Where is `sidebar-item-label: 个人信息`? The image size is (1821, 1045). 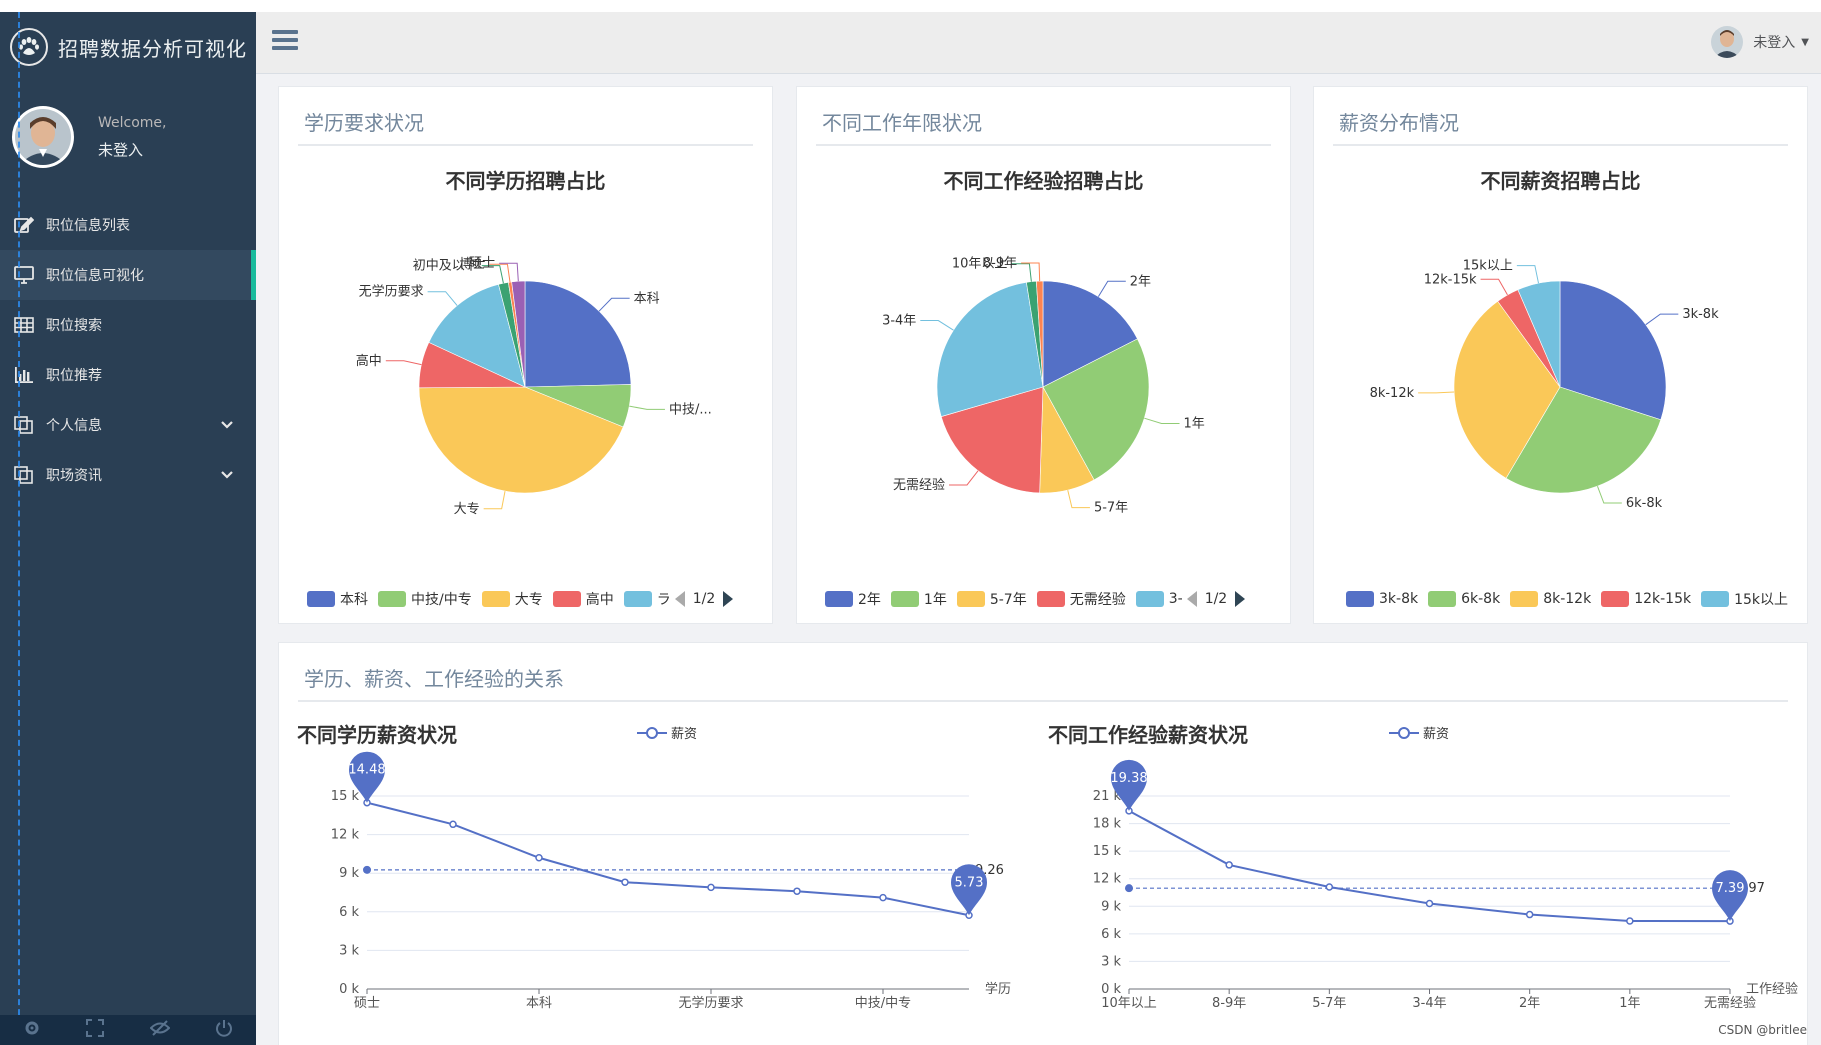
sidebar-item-label: 个人信息 is located at coordinates (74, 426).